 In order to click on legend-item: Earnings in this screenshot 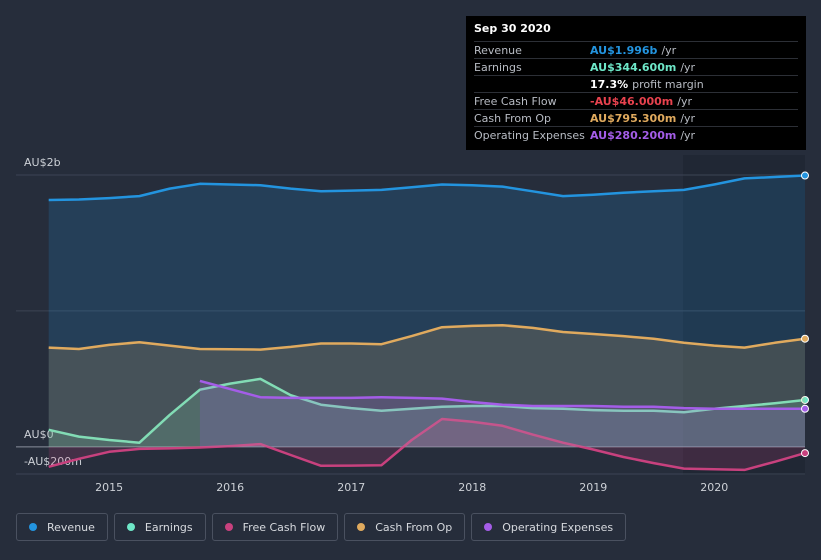, I will do `click(159, 527)`.